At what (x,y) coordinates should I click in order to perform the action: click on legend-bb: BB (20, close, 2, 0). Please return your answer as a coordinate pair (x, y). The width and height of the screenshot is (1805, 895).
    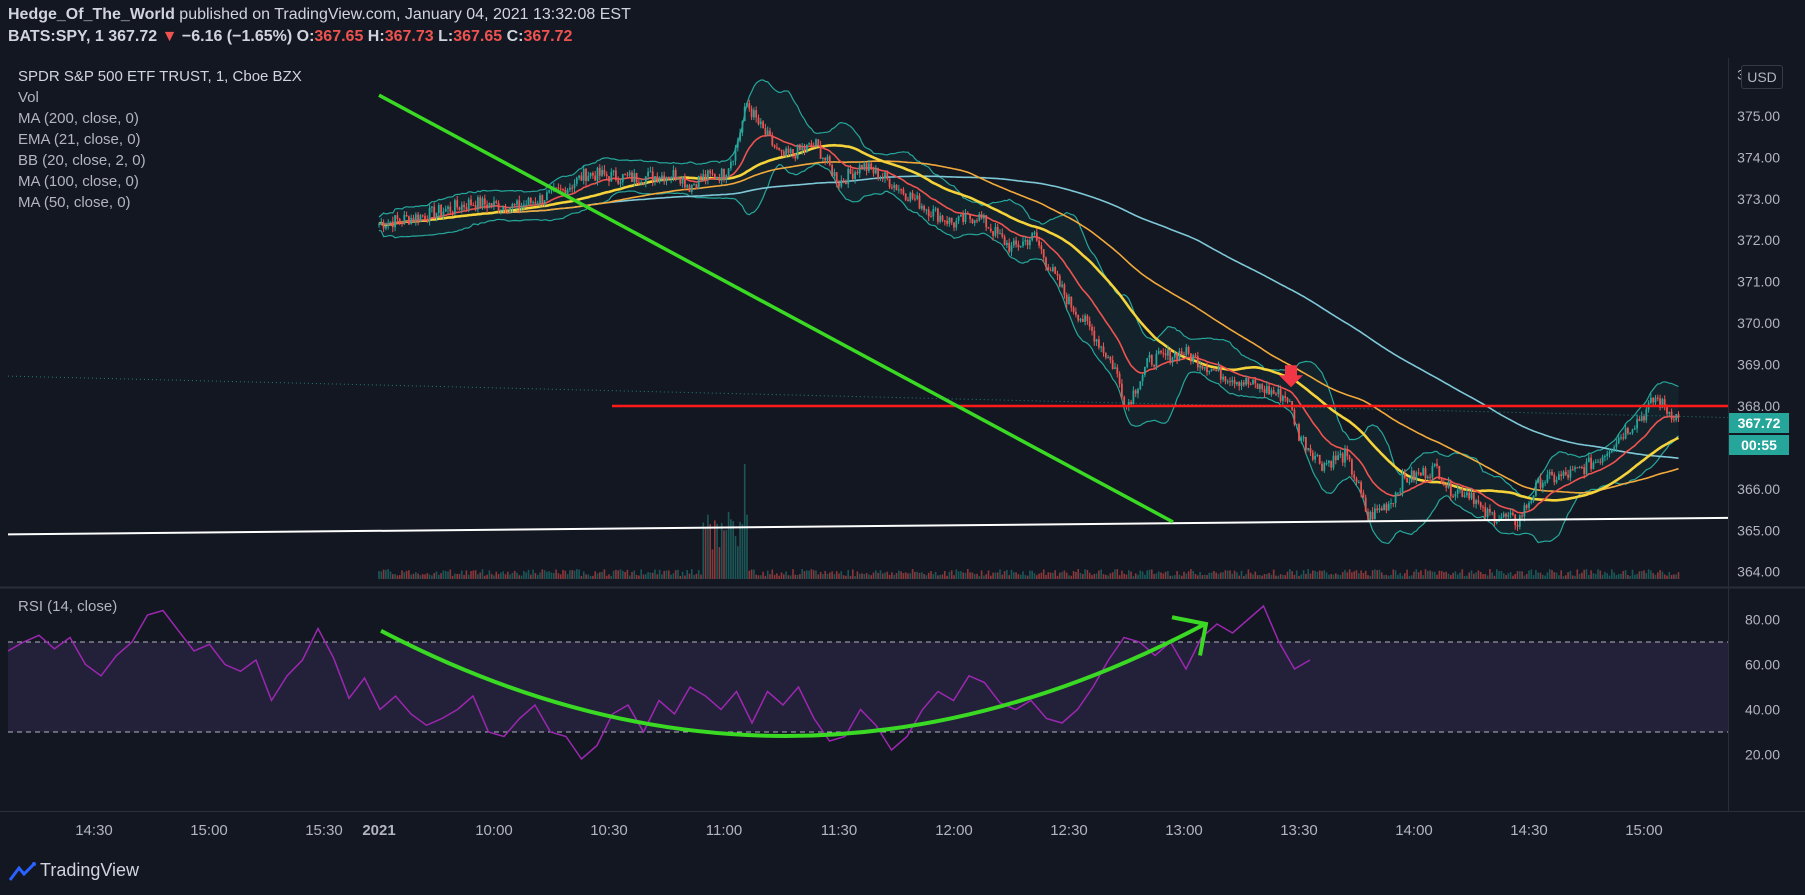
    Looking at the image, I should click on (82, 160).